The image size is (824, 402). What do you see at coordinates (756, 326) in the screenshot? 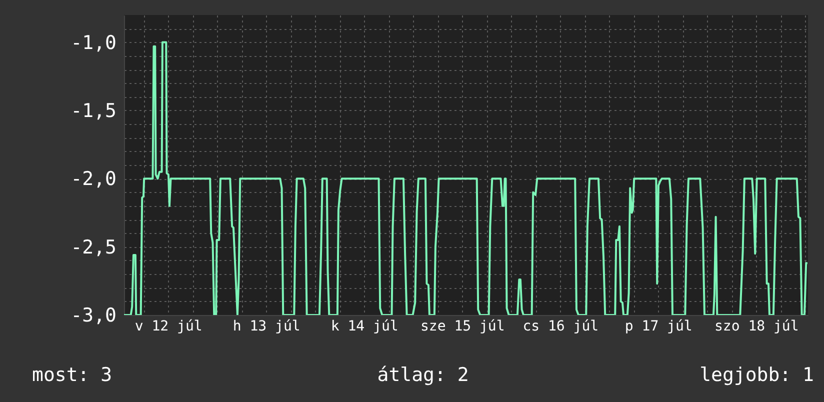
I see `x-tick-label: szo 18 júl` at bounding box center [756, 326].